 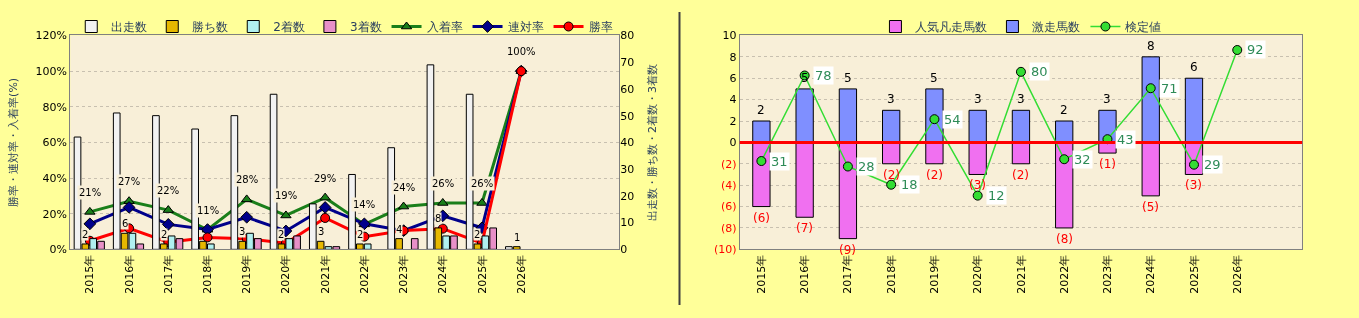 What do you see at coordinates (733, 79) in the screenshot?
I see `y-tick-label: 6` at bounding box center [733, 79].